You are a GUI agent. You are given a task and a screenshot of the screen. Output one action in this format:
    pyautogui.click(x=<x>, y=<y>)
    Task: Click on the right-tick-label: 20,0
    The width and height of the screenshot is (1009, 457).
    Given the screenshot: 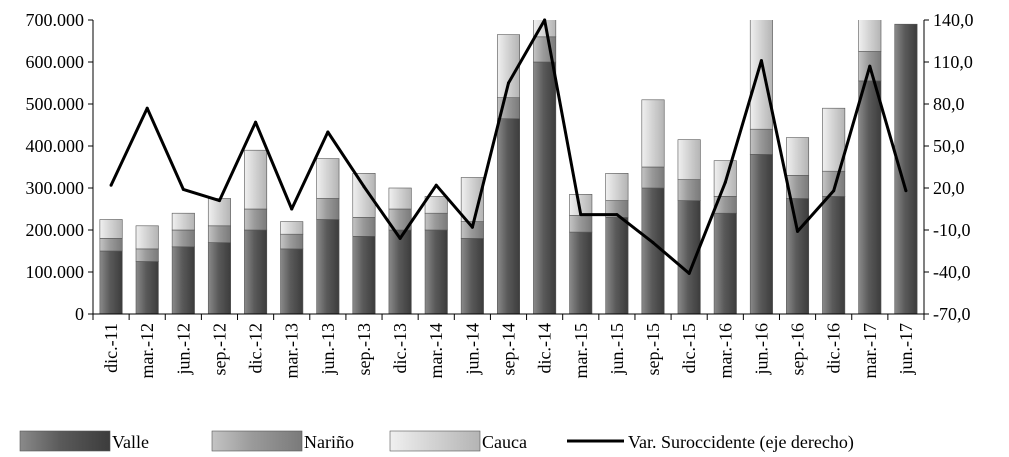 What is the action you would take?
    pyautogui.click(x=949, y=188)
    